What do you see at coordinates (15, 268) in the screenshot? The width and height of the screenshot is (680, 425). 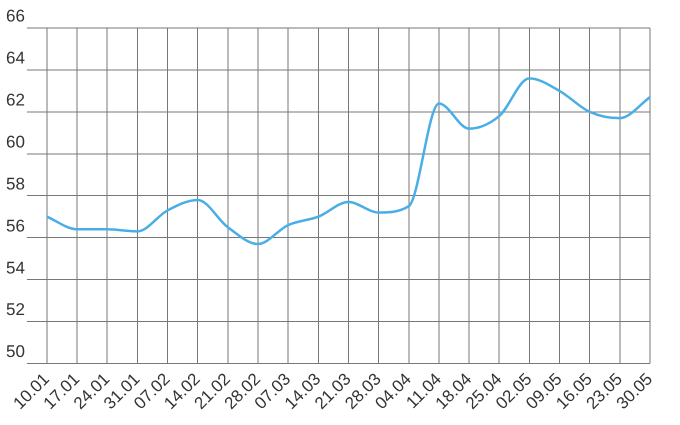 I see `y-tick-label: 54` at bounding box center [15, 268].